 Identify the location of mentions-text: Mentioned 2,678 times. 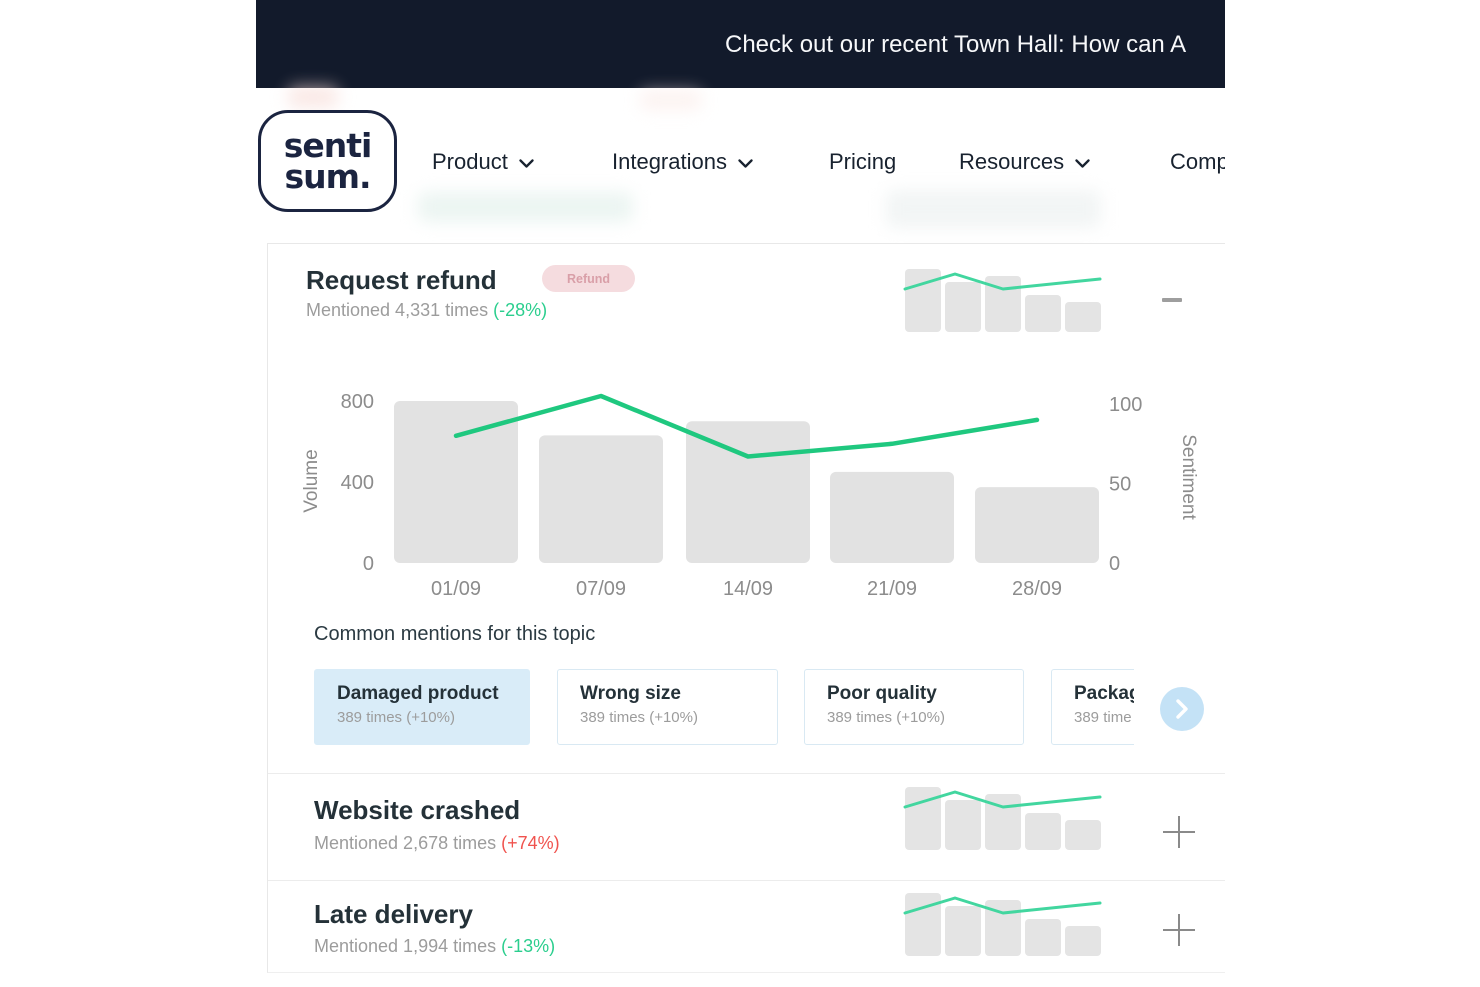
(405, 843).